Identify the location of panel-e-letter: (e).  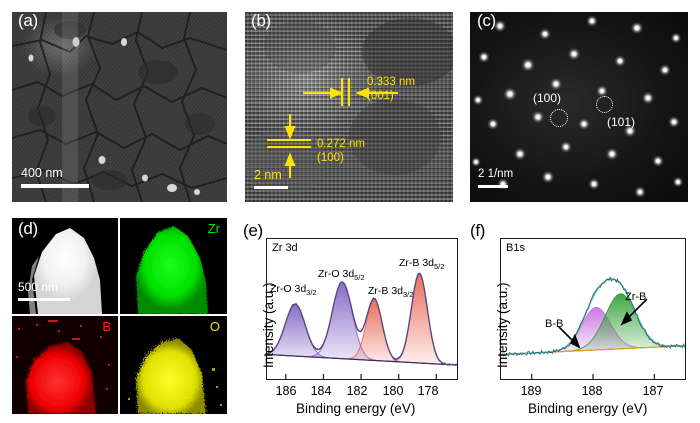
(253, 230).